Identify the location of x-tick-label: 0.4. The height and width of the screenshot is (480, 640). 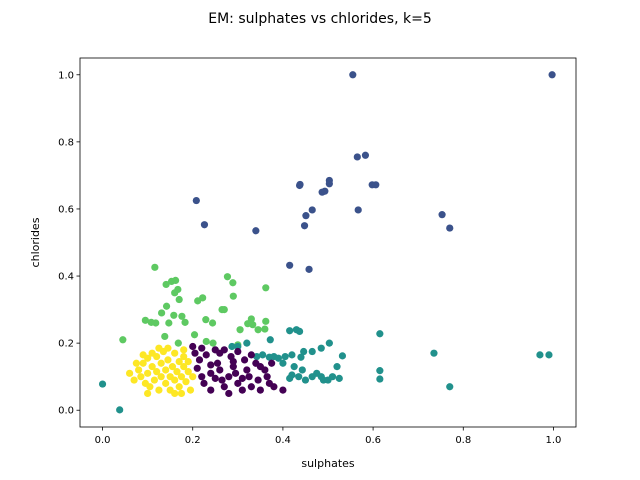
(283, 440).